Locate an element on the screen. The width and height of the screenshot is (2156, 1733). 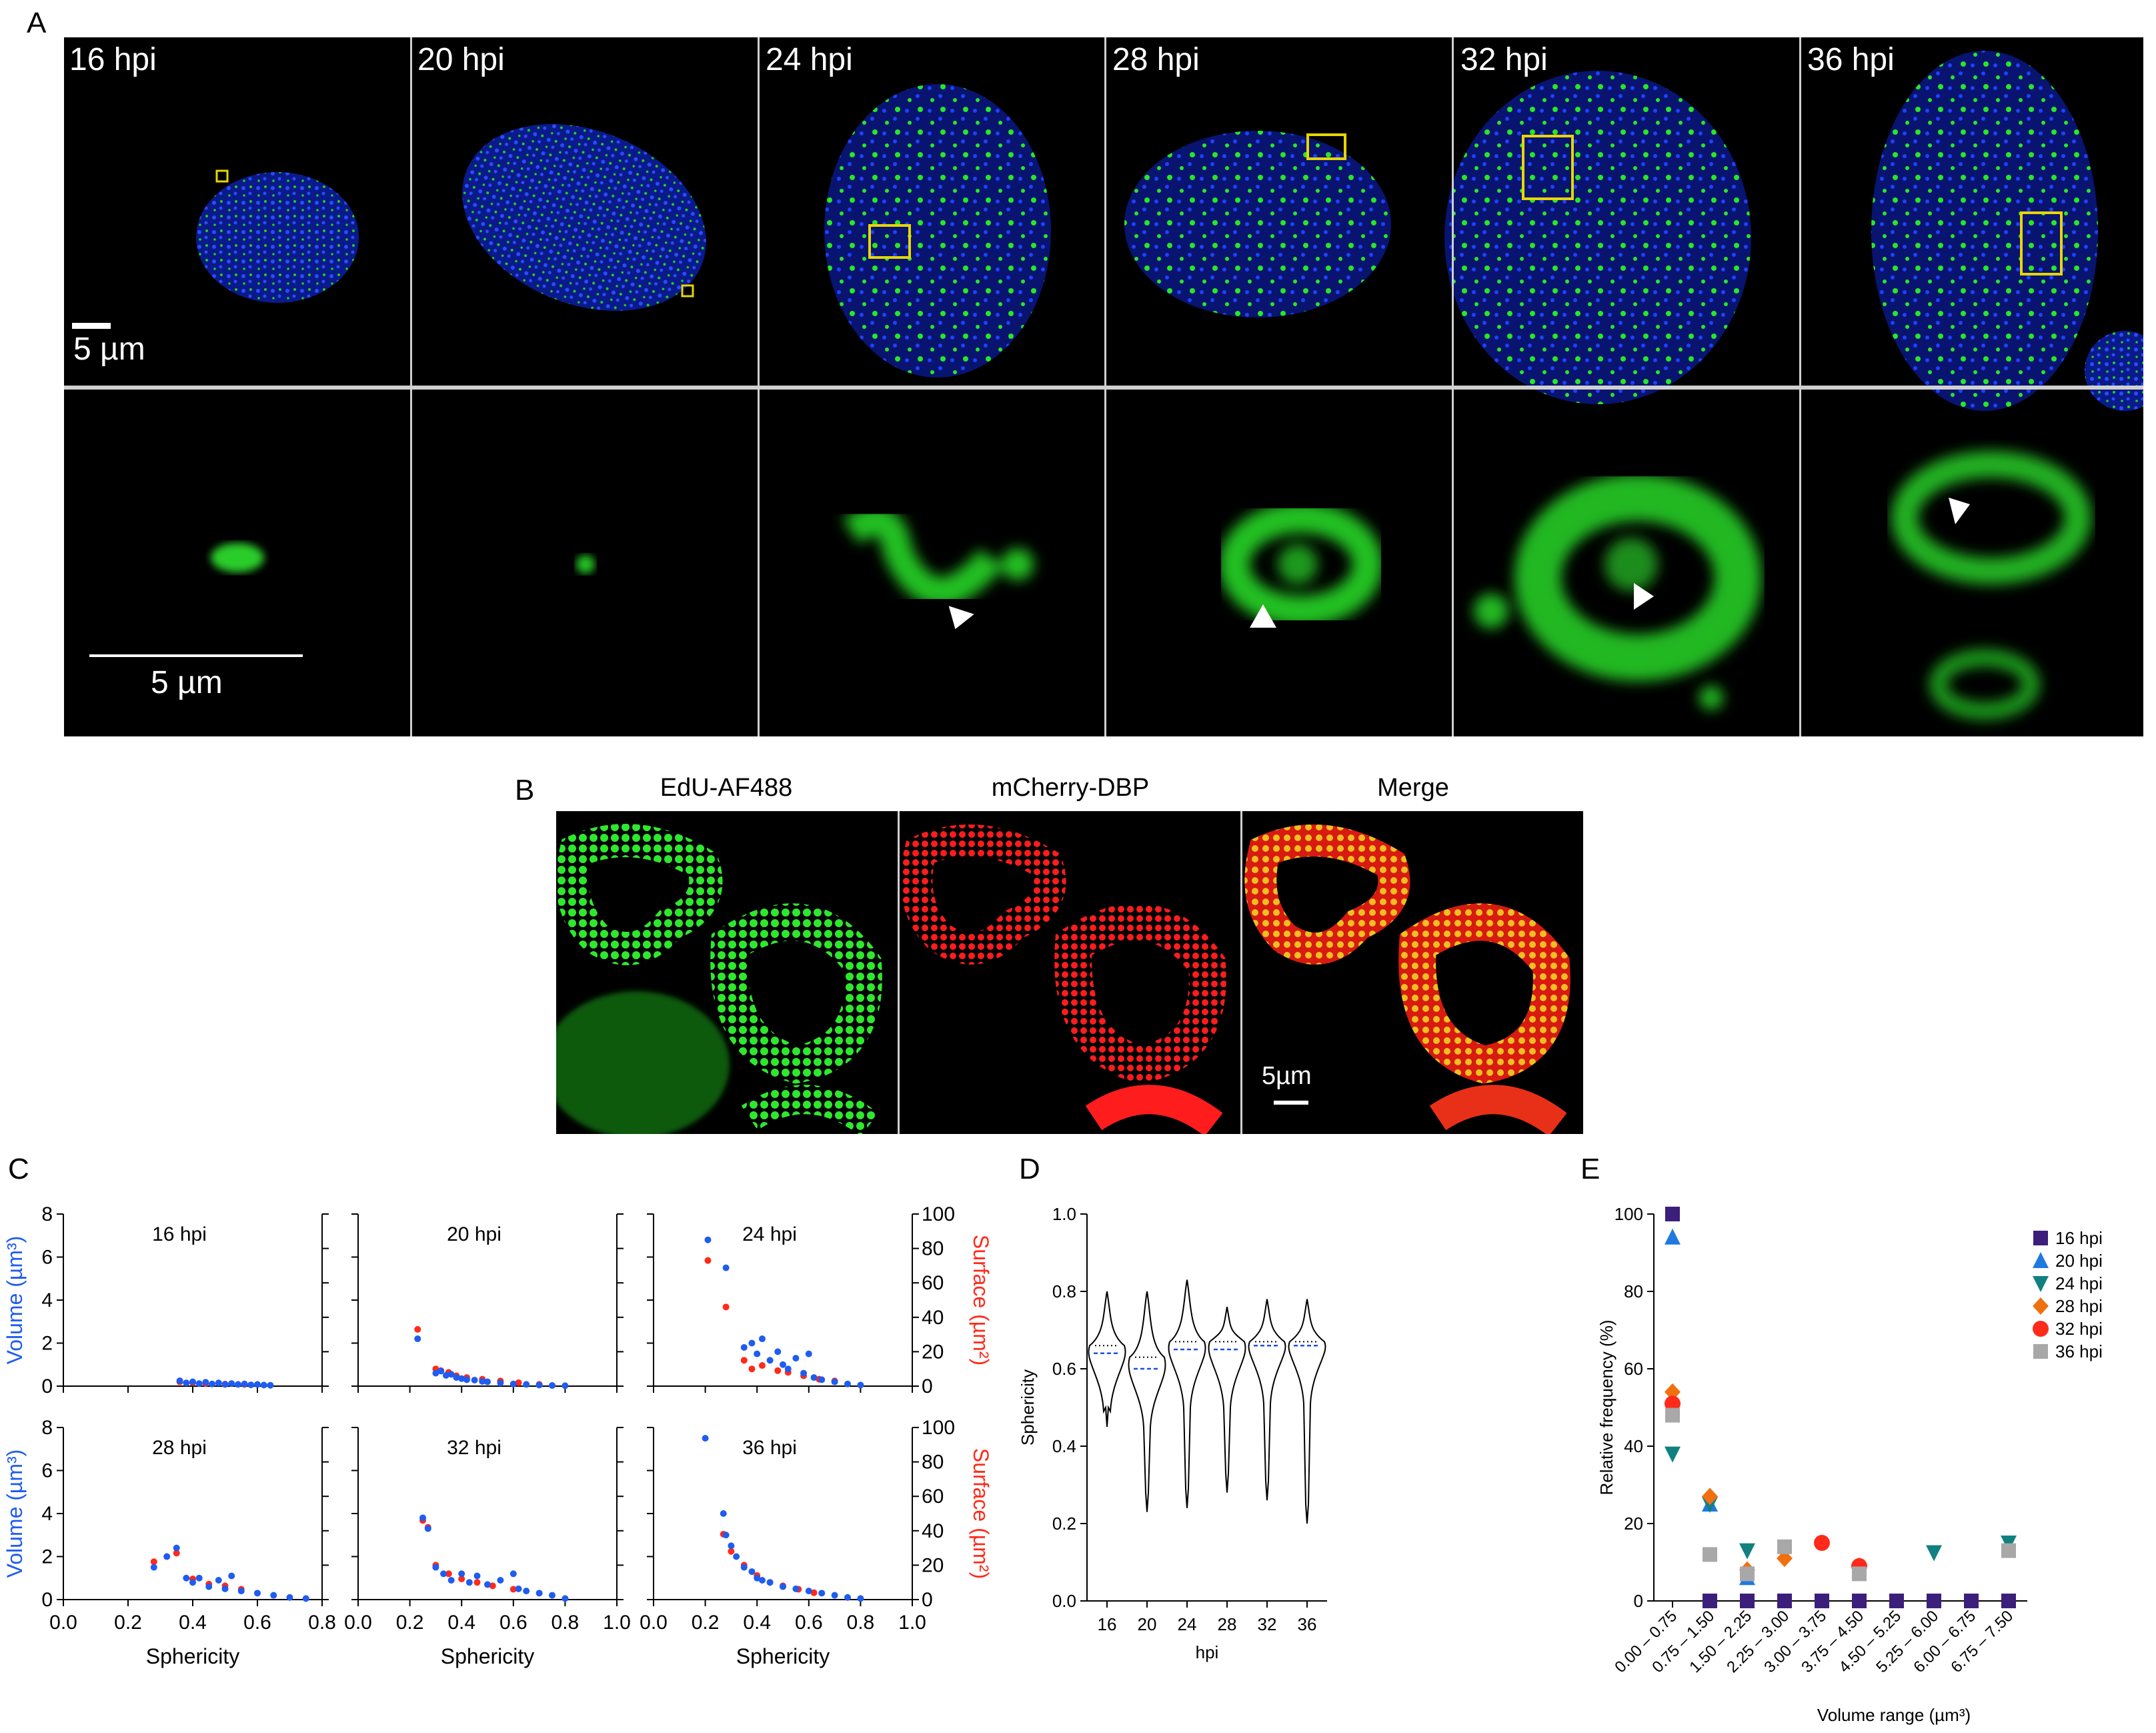
roi-box-32hpi is located at coordinates (1548, 167).